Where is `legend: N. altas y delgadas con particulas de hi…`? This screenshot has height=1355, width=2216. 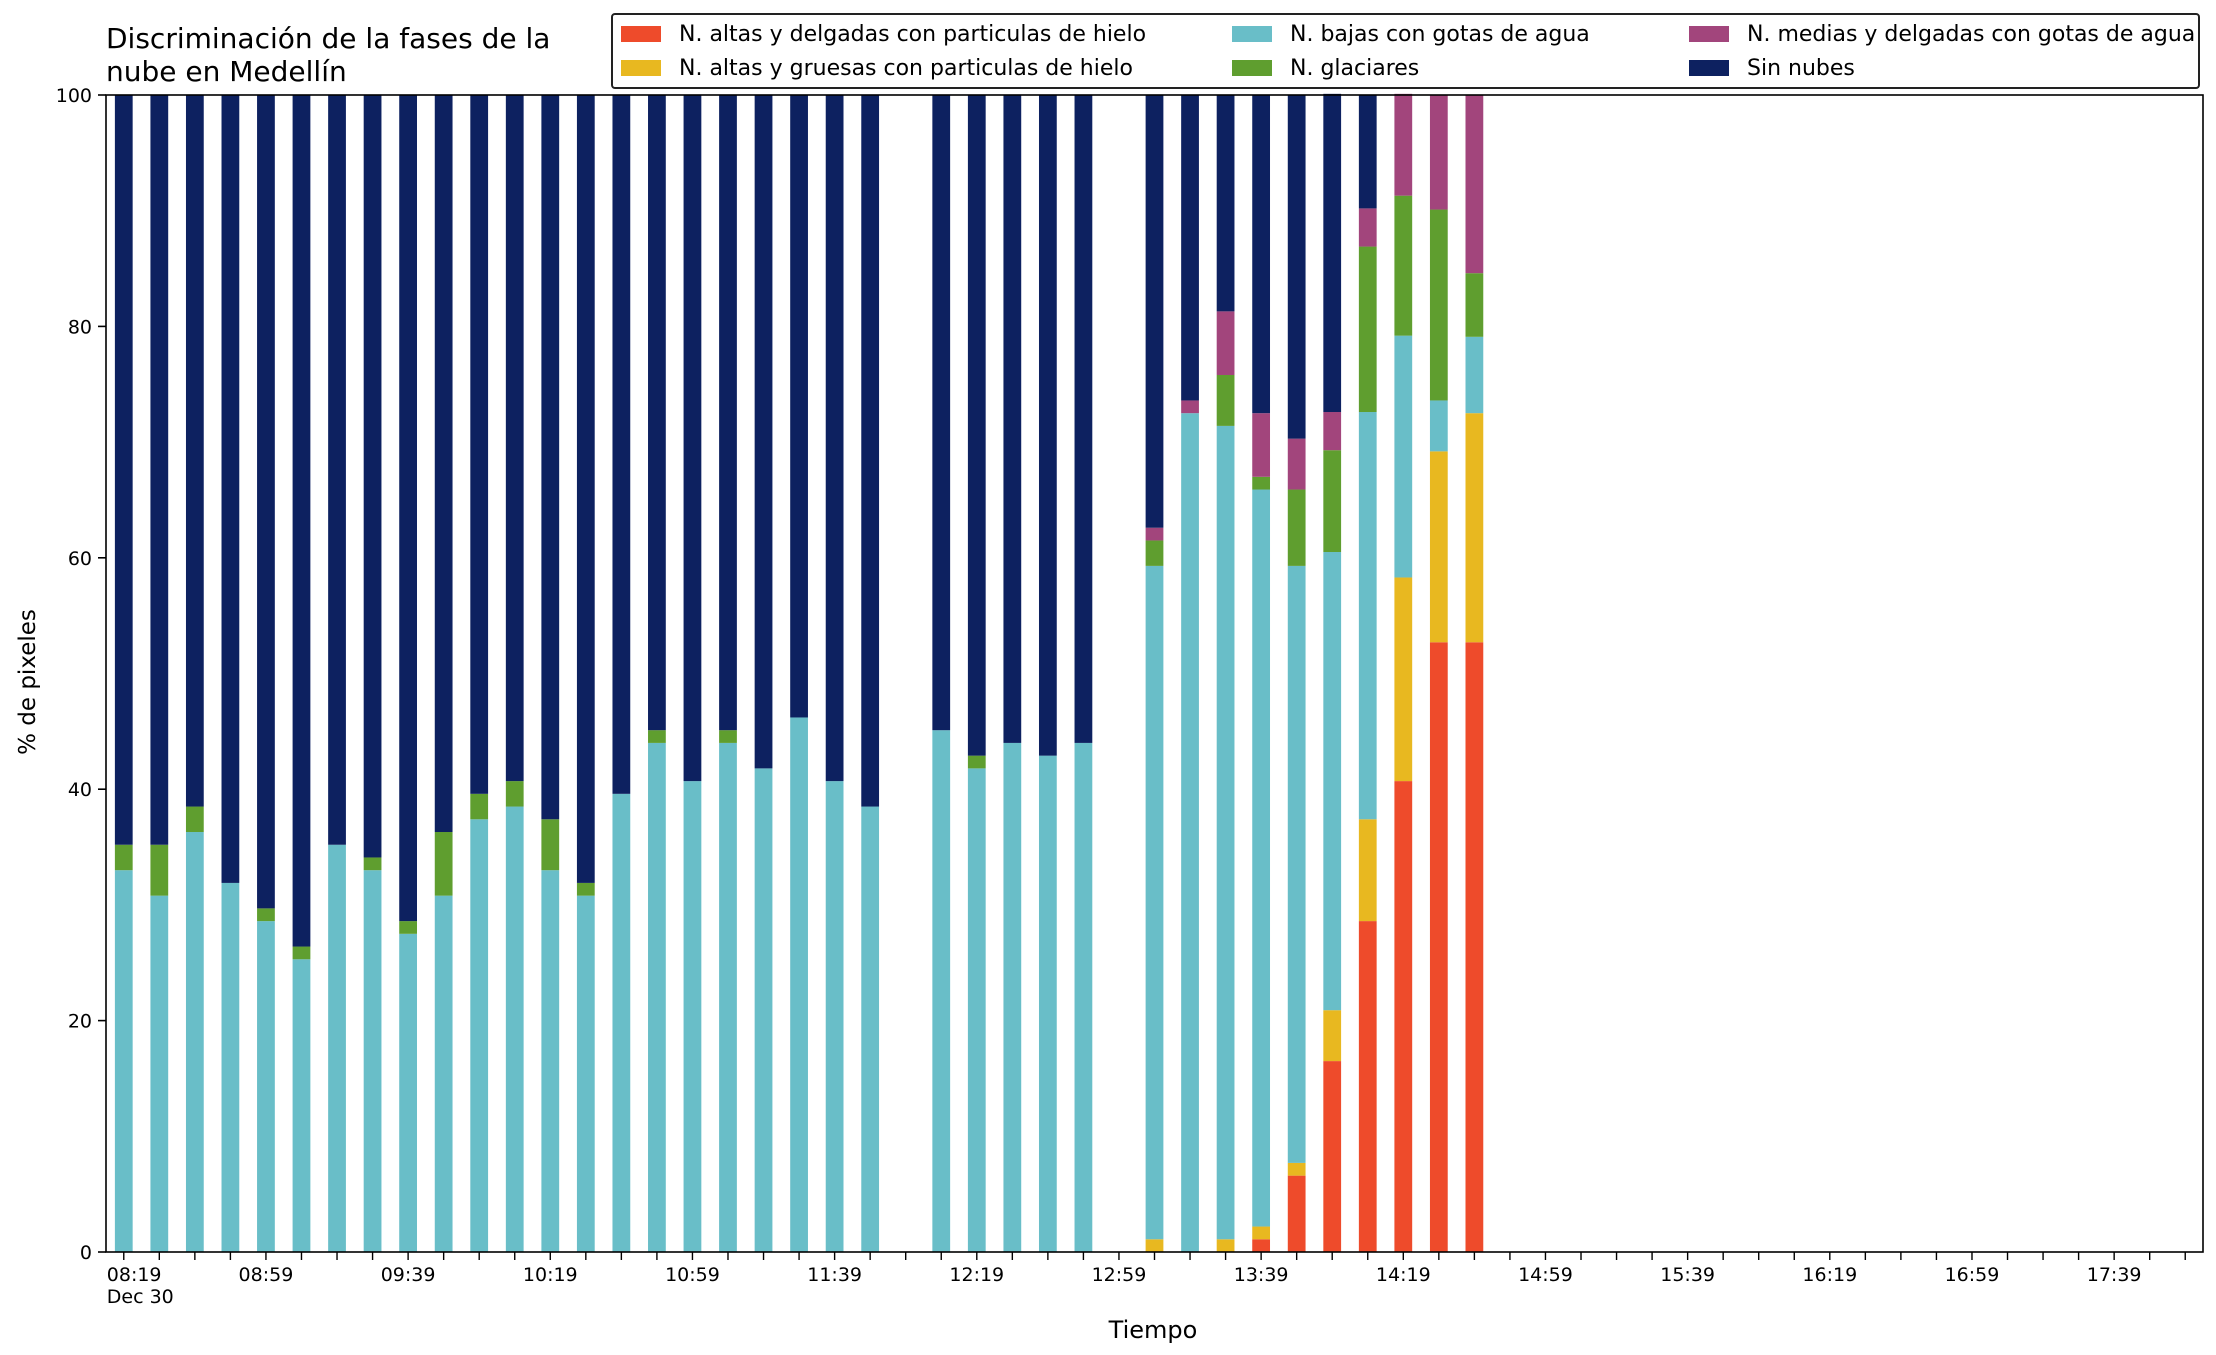 legend: N. altas y delgadas con particulas de hi… is located at coordinates (1405, 51).